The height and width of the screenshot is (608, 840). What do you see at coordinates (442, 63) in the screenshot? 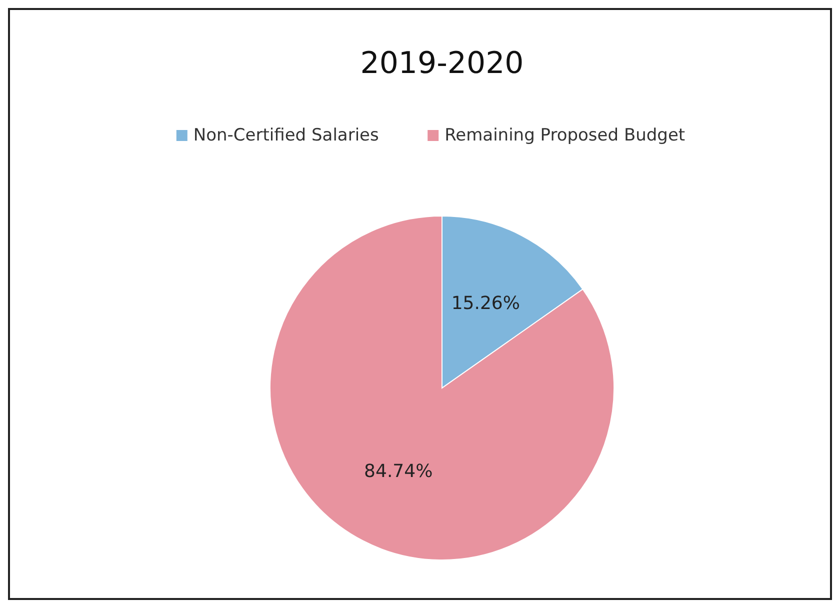
I see `chart-title: 2019-2020` at bounding box center [442, 63].